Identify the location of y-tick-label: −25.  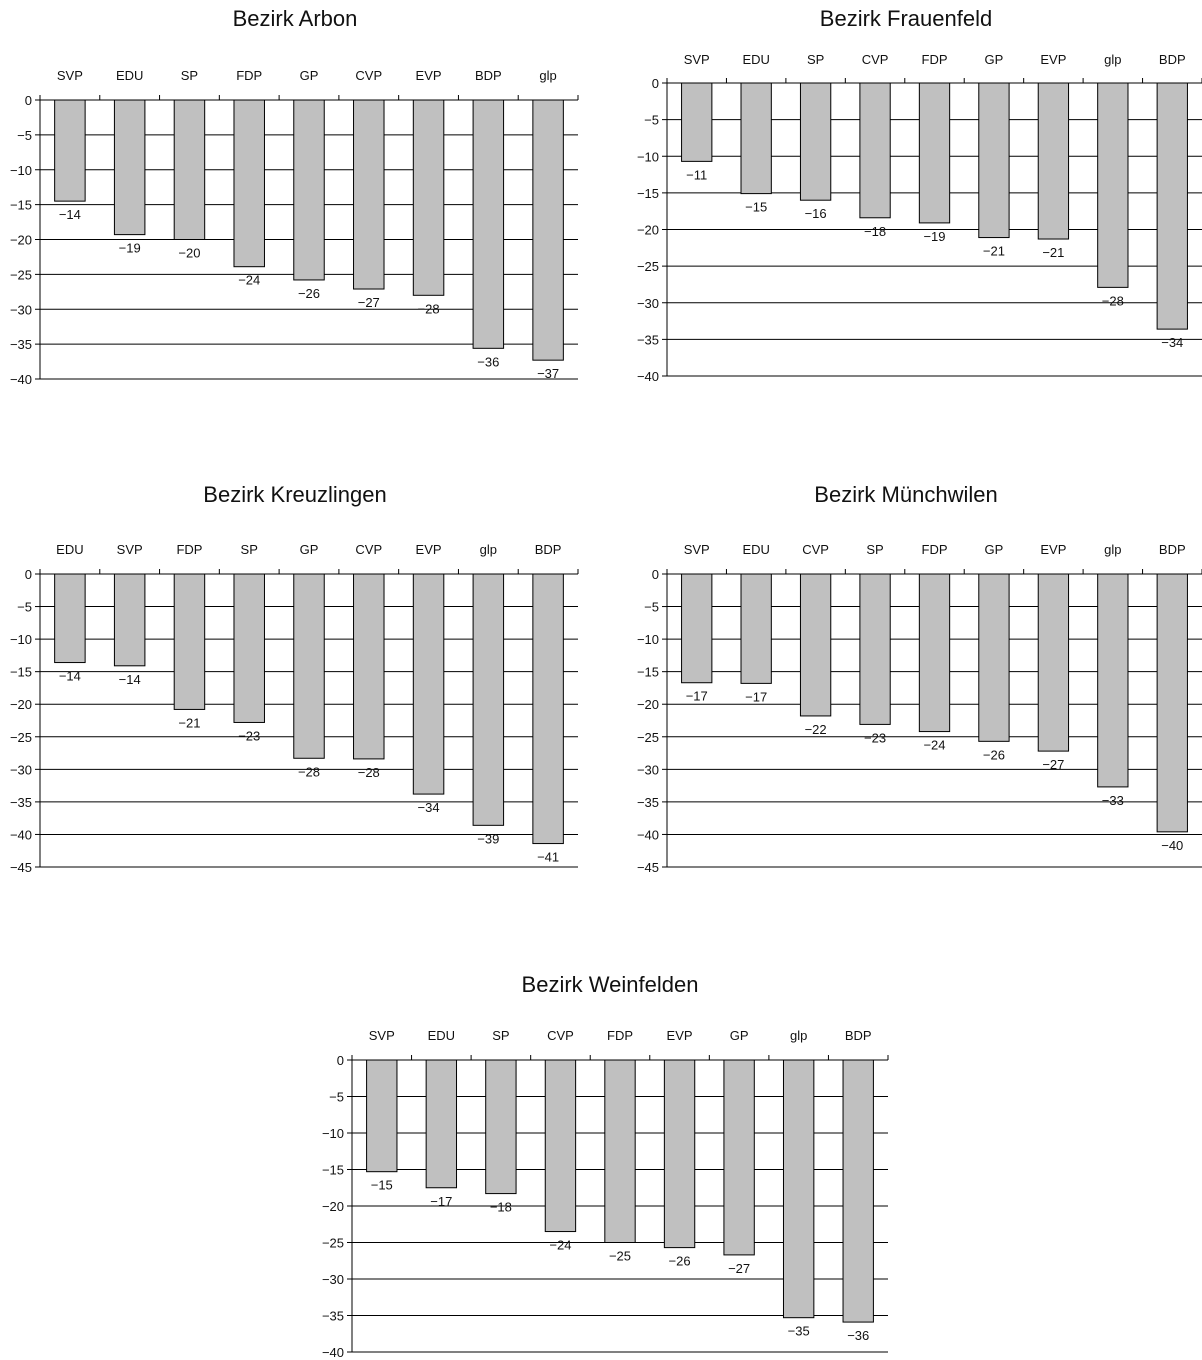
(21, 274).